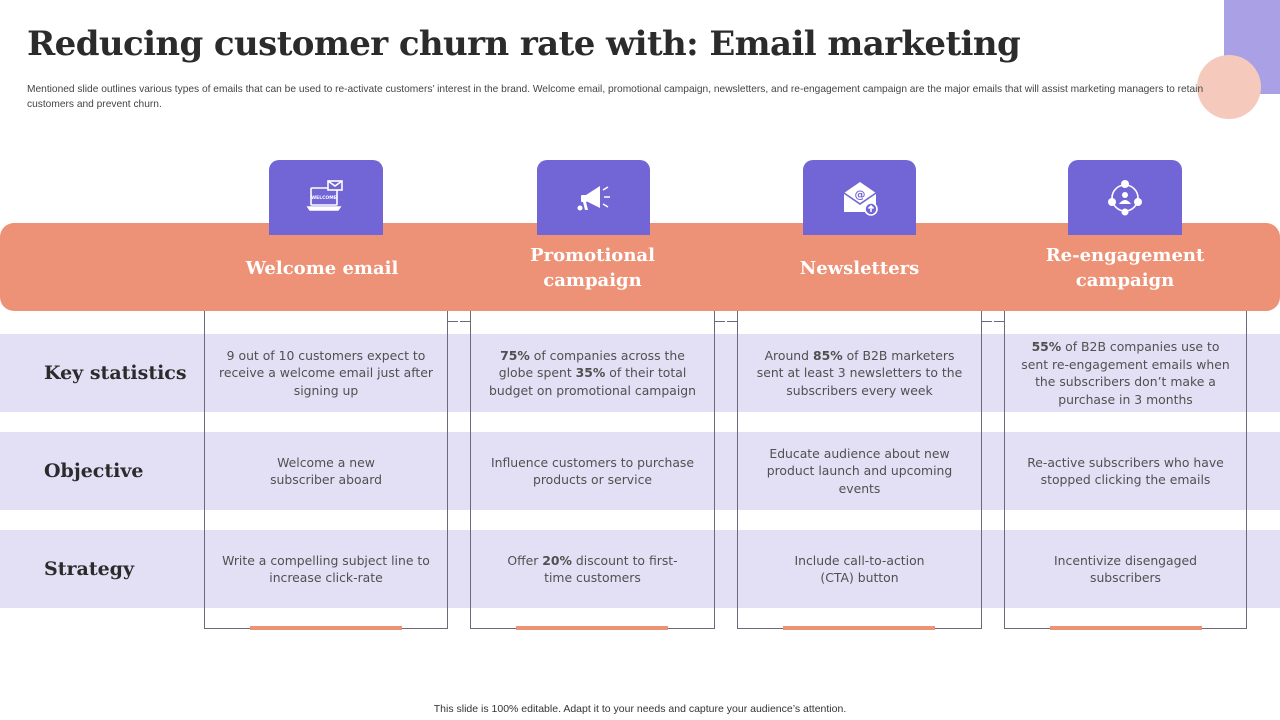  Describe the element at coordinates (611, 569) in the screenshot. I see `cell-text: discount to first-time customers` at that location.